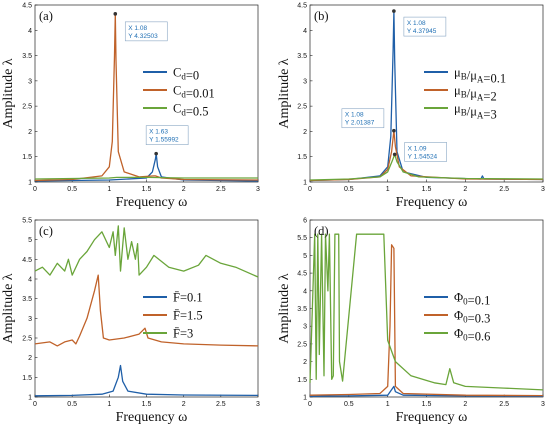  I want to click on legend-entry: μB/μA=0.1, so click(480, 76).